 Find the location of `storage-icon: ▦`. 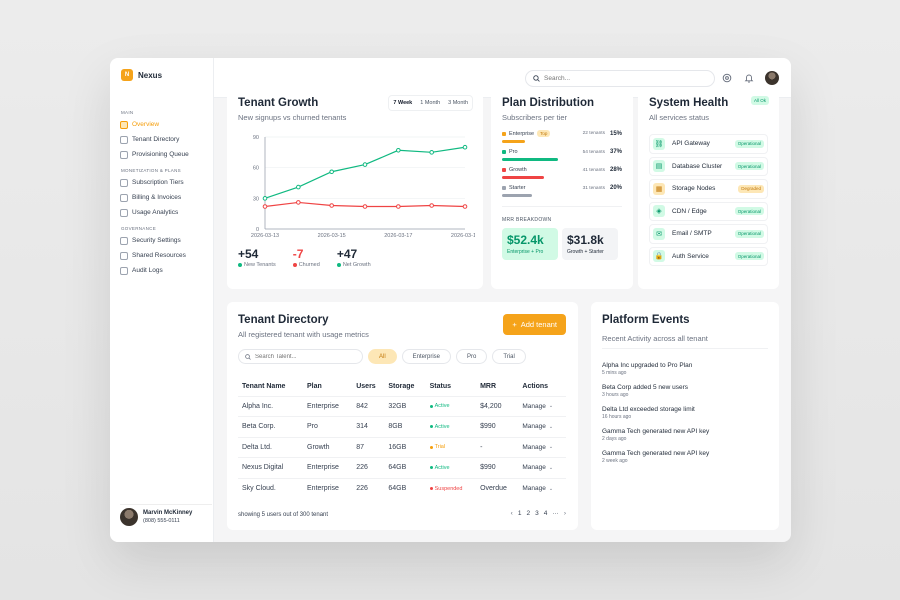

storage-icon: ▦ is located at coordinates (659, 188).